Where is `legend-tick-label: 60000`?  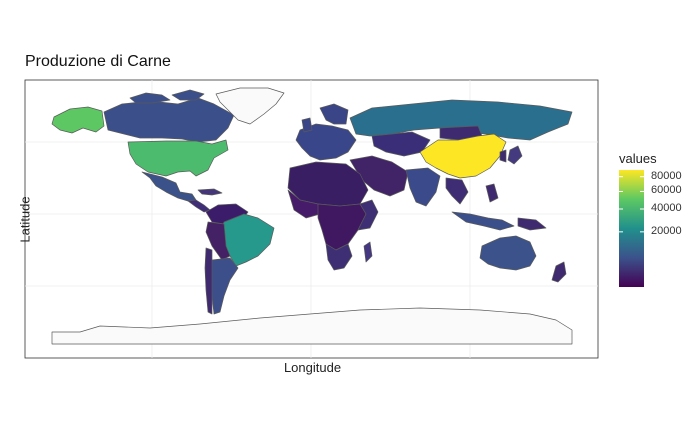
legend-tick-label: 60000 is located at coordinates (666, 190).